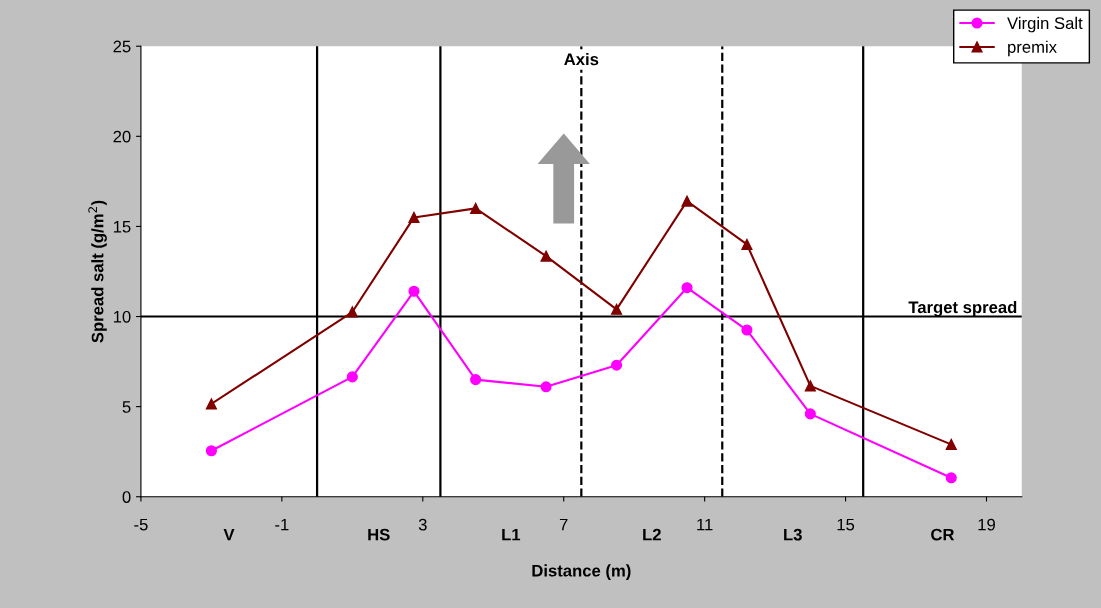 The width and height of the screenshot is (1101, 608). Describe the element at coordinates (126, 497) in the screenshot. I see `y-tick-label: 0` at that location.